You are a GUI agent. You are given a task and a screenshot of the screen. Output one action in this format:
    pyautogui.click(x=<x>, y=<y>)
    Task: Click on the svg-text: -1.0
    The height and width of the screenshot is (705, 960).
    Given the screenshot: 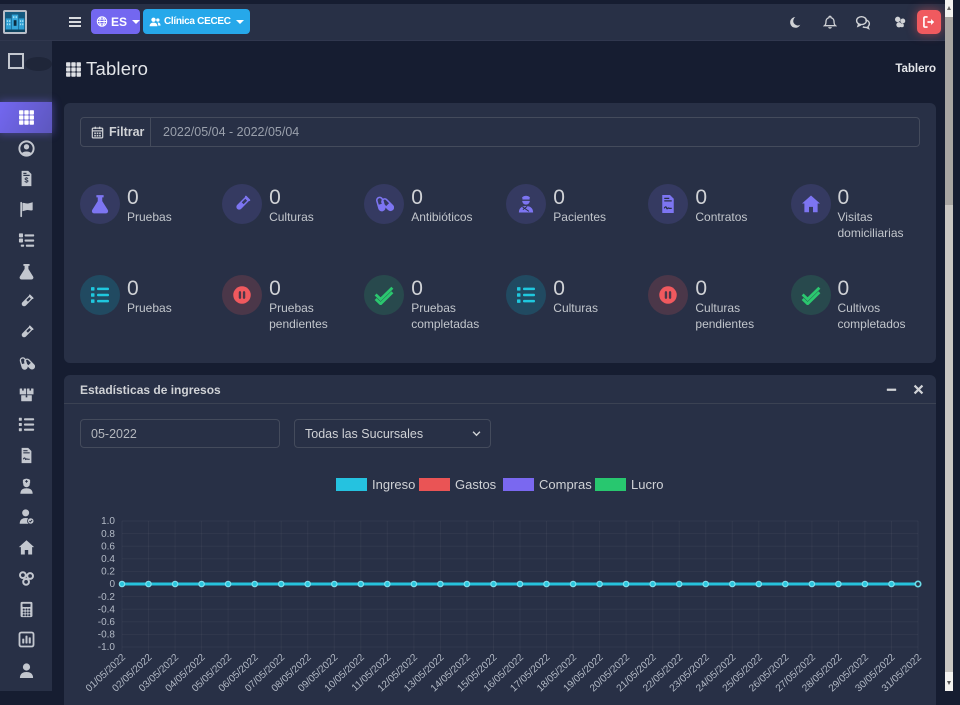 What is the action you would take?
    pyautogui.click(x=107, y=647)
    